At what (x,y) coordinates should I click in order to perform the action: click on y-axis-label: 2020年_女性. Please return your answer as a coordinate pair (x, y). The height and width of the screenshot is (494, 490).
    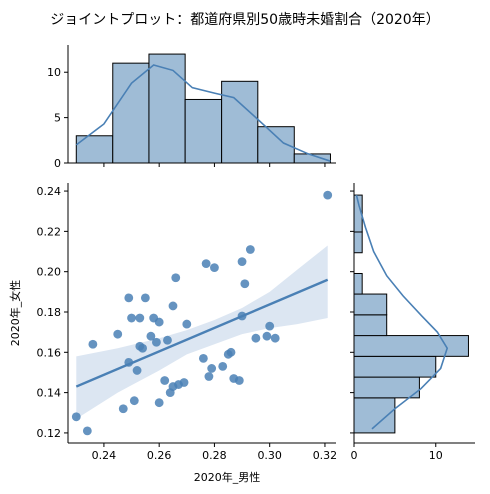
    Looking at the image, I should click on (15, 313).